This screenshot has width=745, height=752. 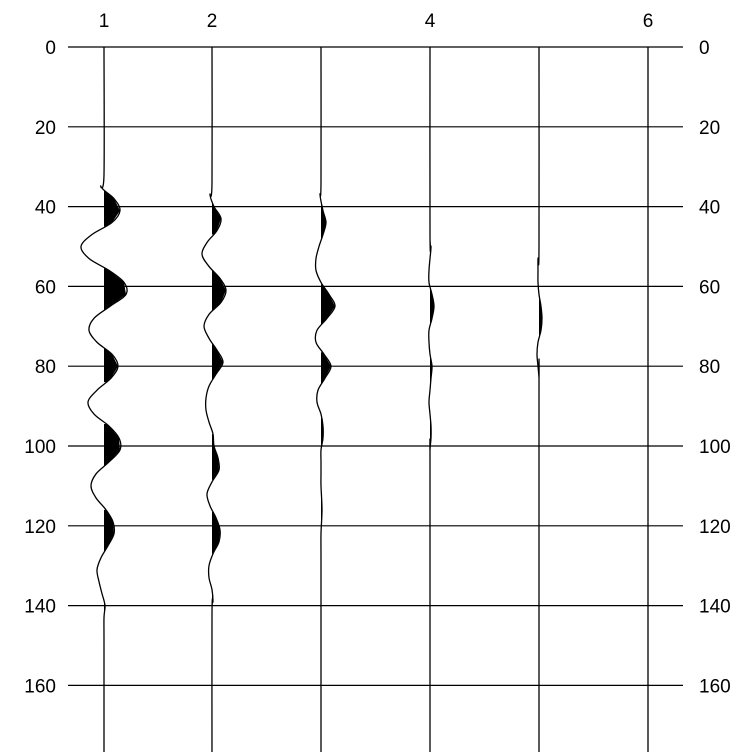 What do you see at coordinates (40, 447) in the screenshot?
I see `y-tick-label-left-100: 100` at bounding box center [40, 447].